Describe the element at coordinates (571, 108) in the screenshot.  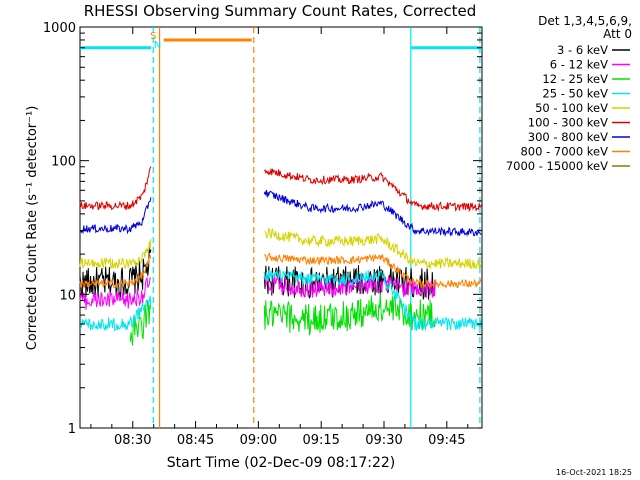
I see `legend-entry-label: 50 - 100 keV` at that location.